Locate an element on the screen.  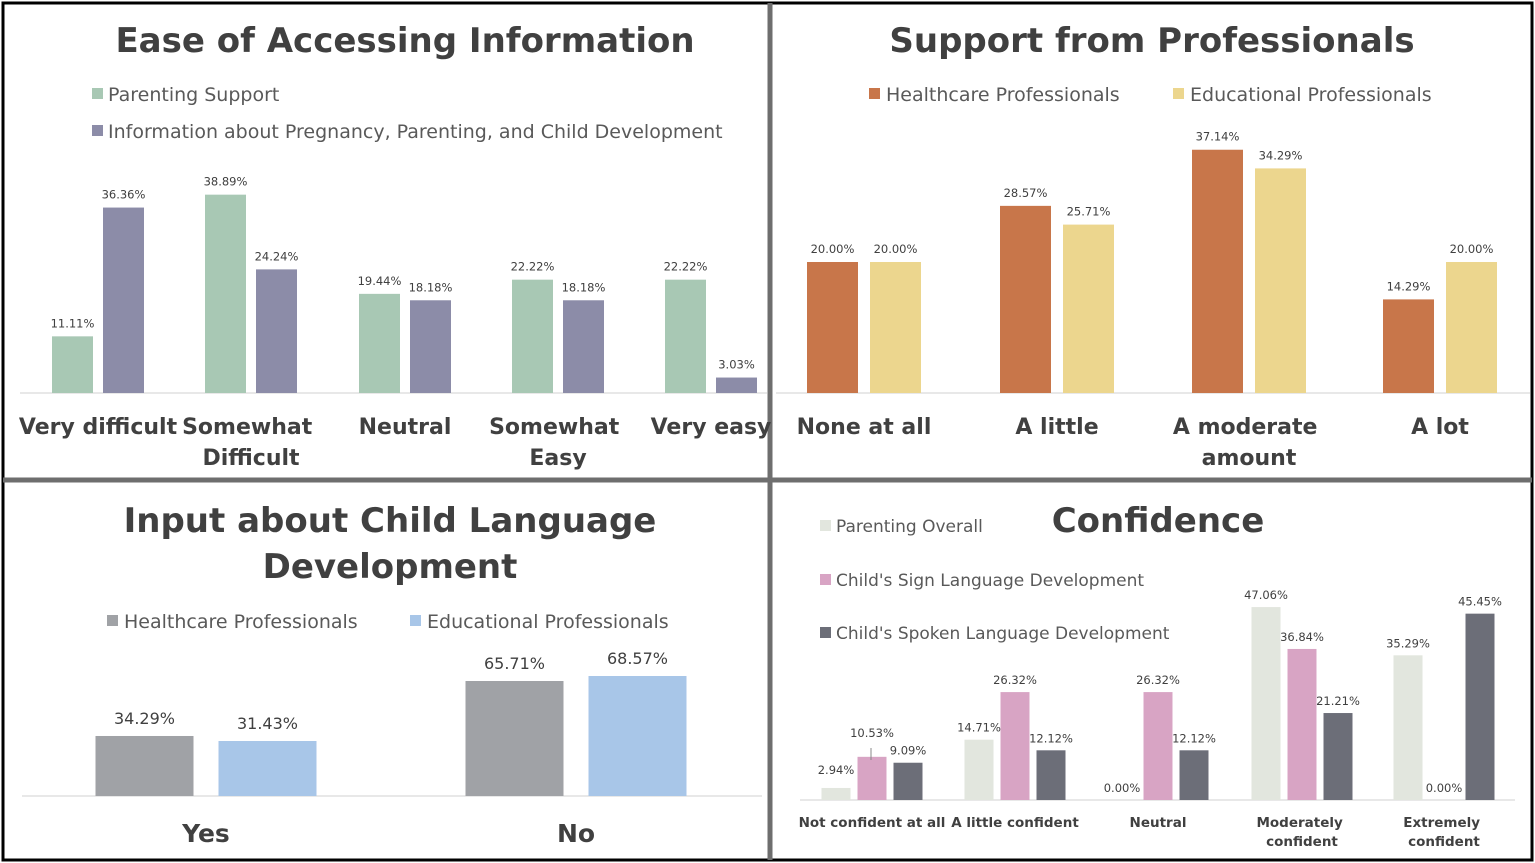
value-label-educational-professionals-none-at-all: 20.00% is located at coordinates (896, 249).